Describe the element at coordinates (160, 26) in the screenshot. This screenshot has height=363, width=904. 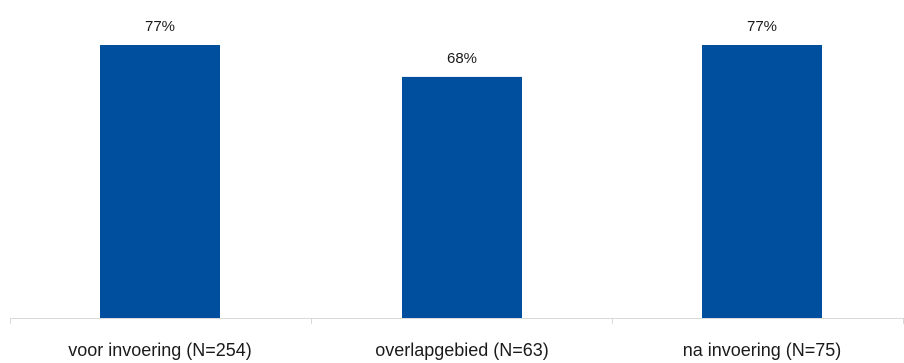
I see `data-label-0: 77%` at that location.